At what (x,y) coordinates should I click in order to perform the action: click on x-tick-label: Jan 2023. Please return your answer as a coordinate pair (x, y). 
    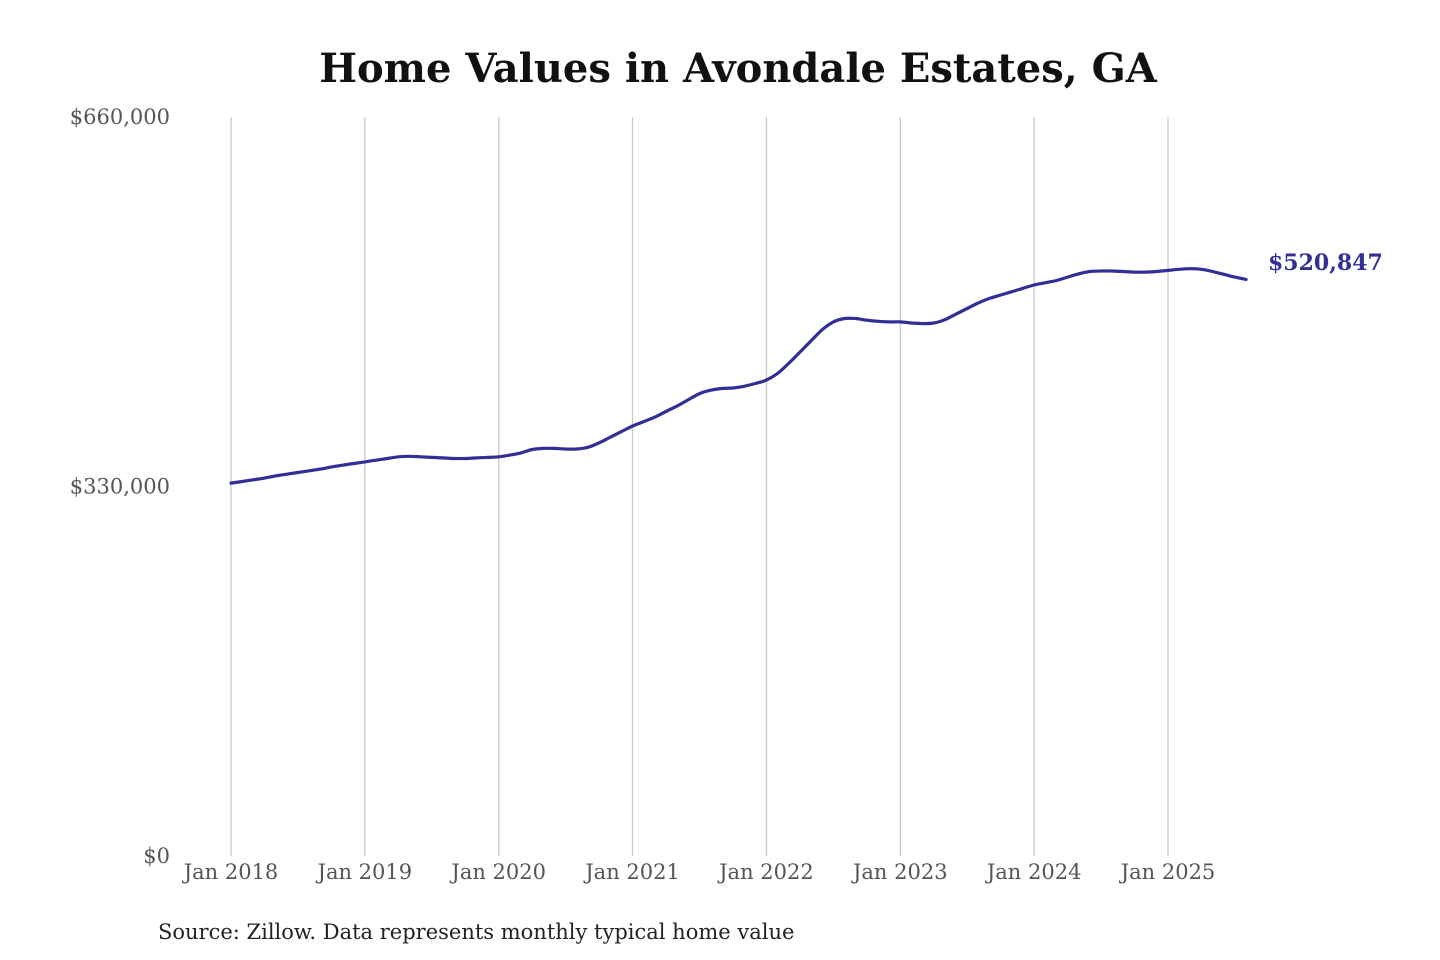
    Looking at the image, I should click on (899, 872).